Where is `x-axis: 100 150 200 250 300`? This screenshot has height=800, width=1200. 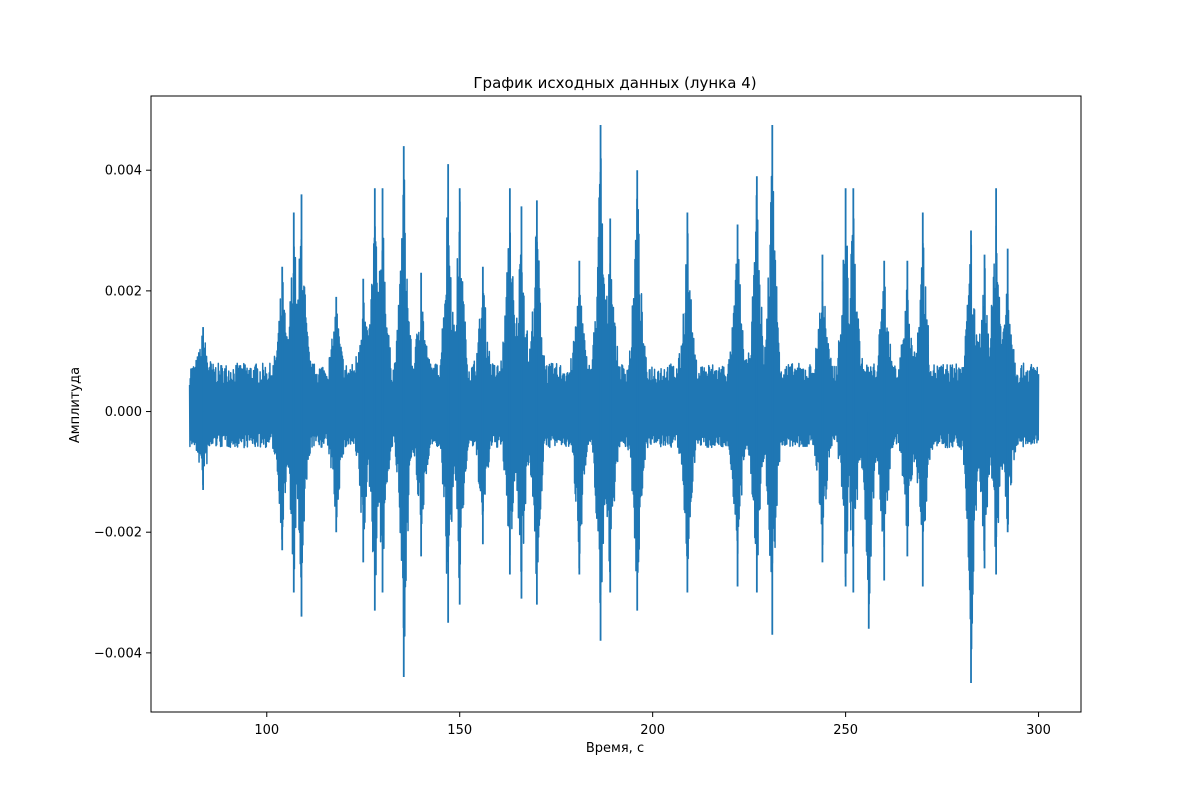 x-axis: 100 150 200 250 300 is located at coordinates (652, 725).